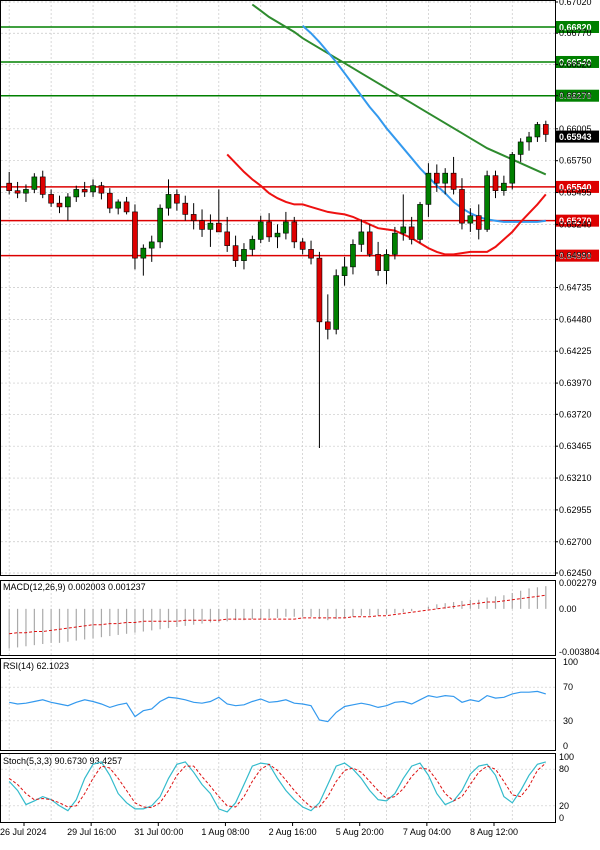  I want to click on price-level-label: 0.65270, so click(575, 221).